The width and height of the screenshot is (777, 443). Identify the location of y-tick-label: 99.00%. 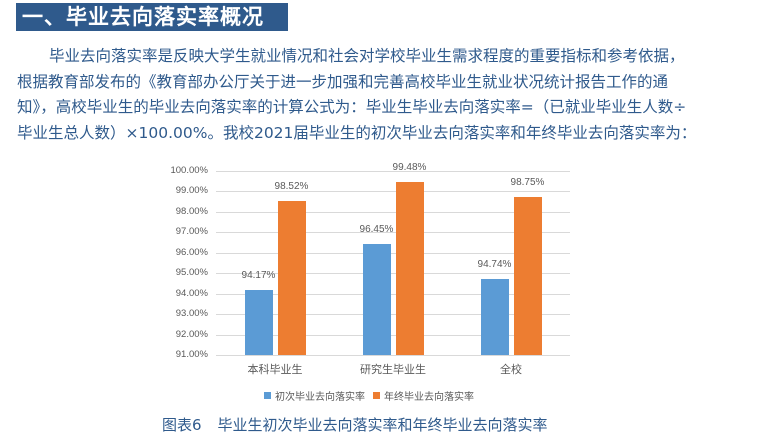
(191, 190).